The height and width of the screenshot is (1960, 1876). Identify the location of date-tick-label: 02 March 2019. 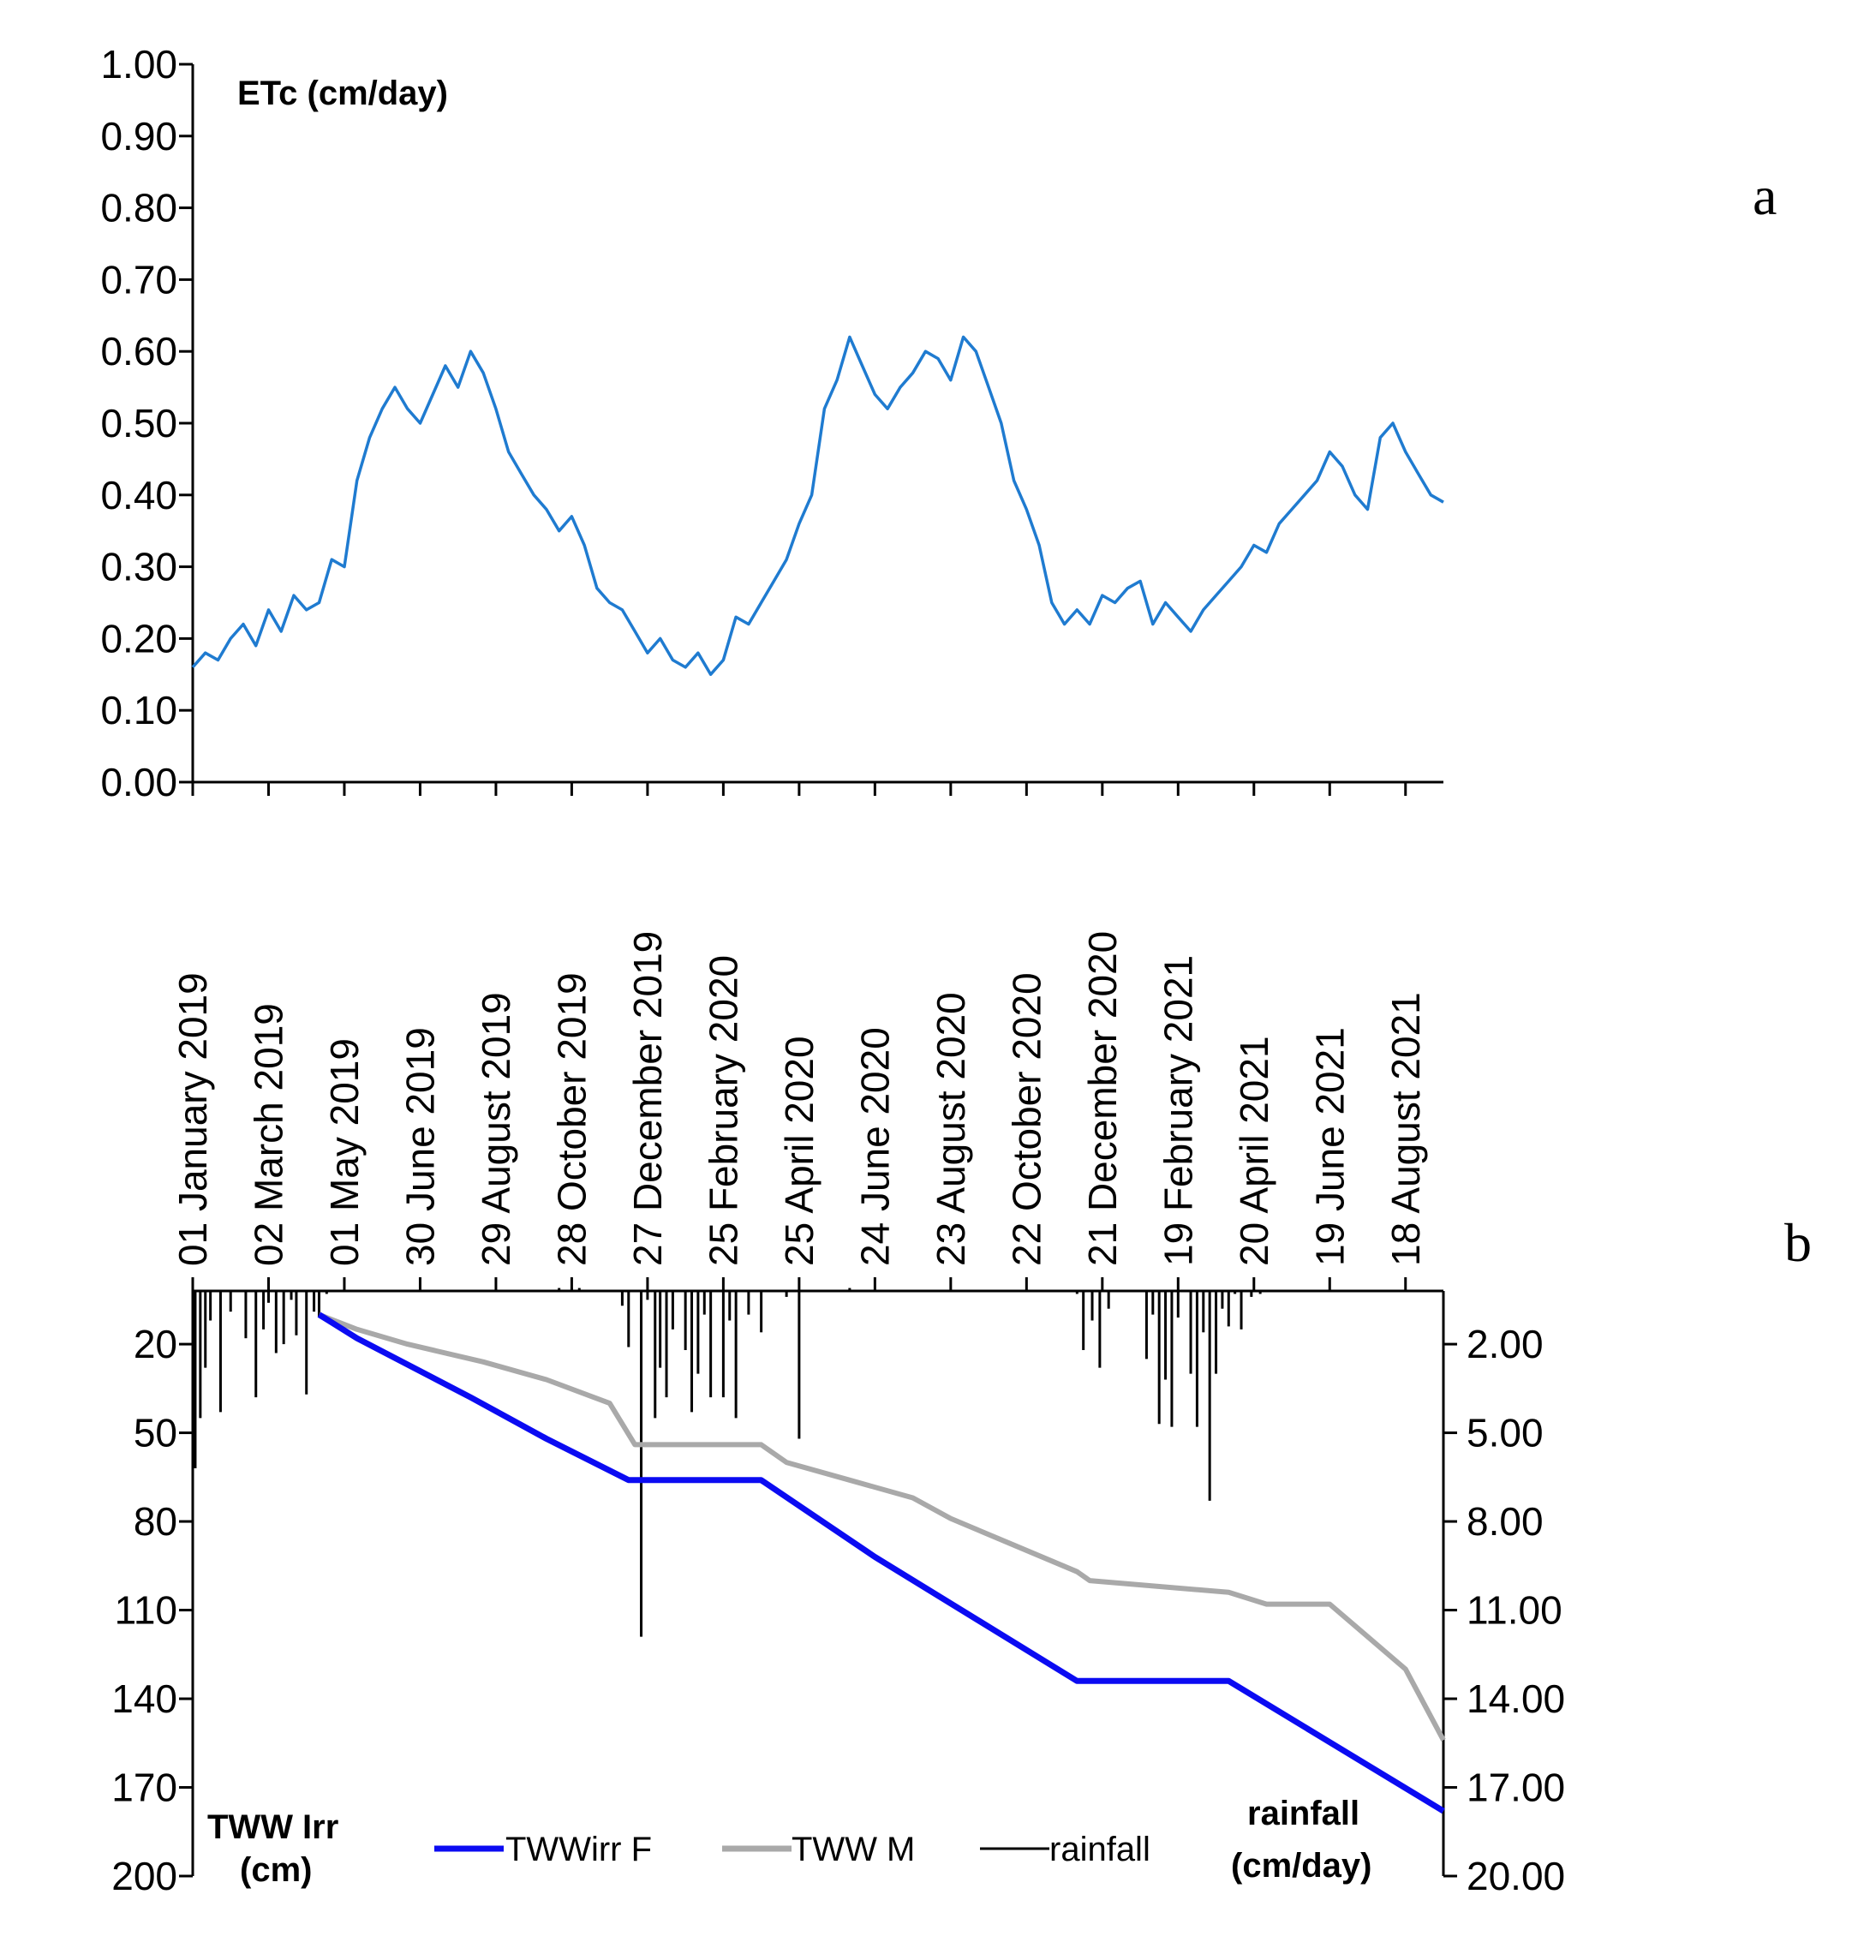
(268, 1134).